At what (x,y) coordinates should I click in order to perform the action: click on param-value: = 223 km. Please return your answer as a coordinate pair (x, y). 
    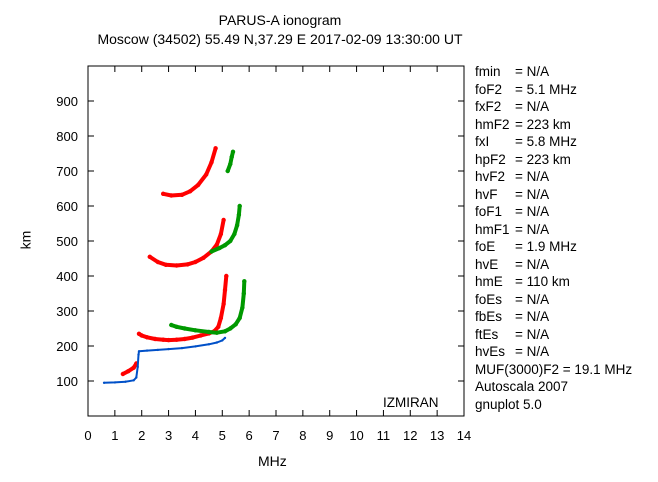
    Looking at the image, I should click on (543, 159).